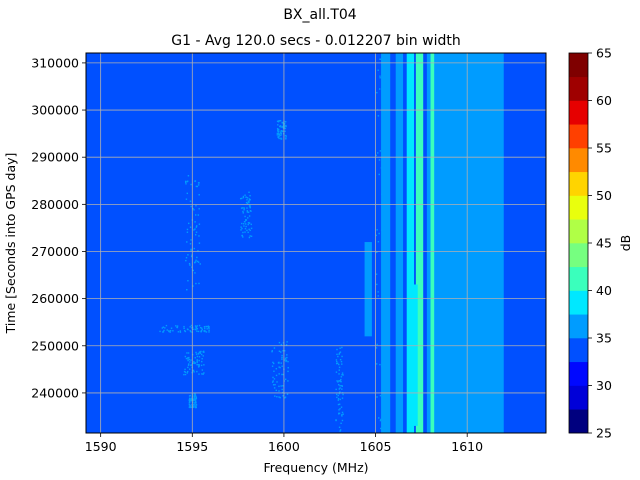 Image resolution: width=640 pixels, height=480 pixels. What do you see at coordinates (376, 446) in the screenshot?
I see `x-tick-label: 1605` at bounding box center [376, 446].